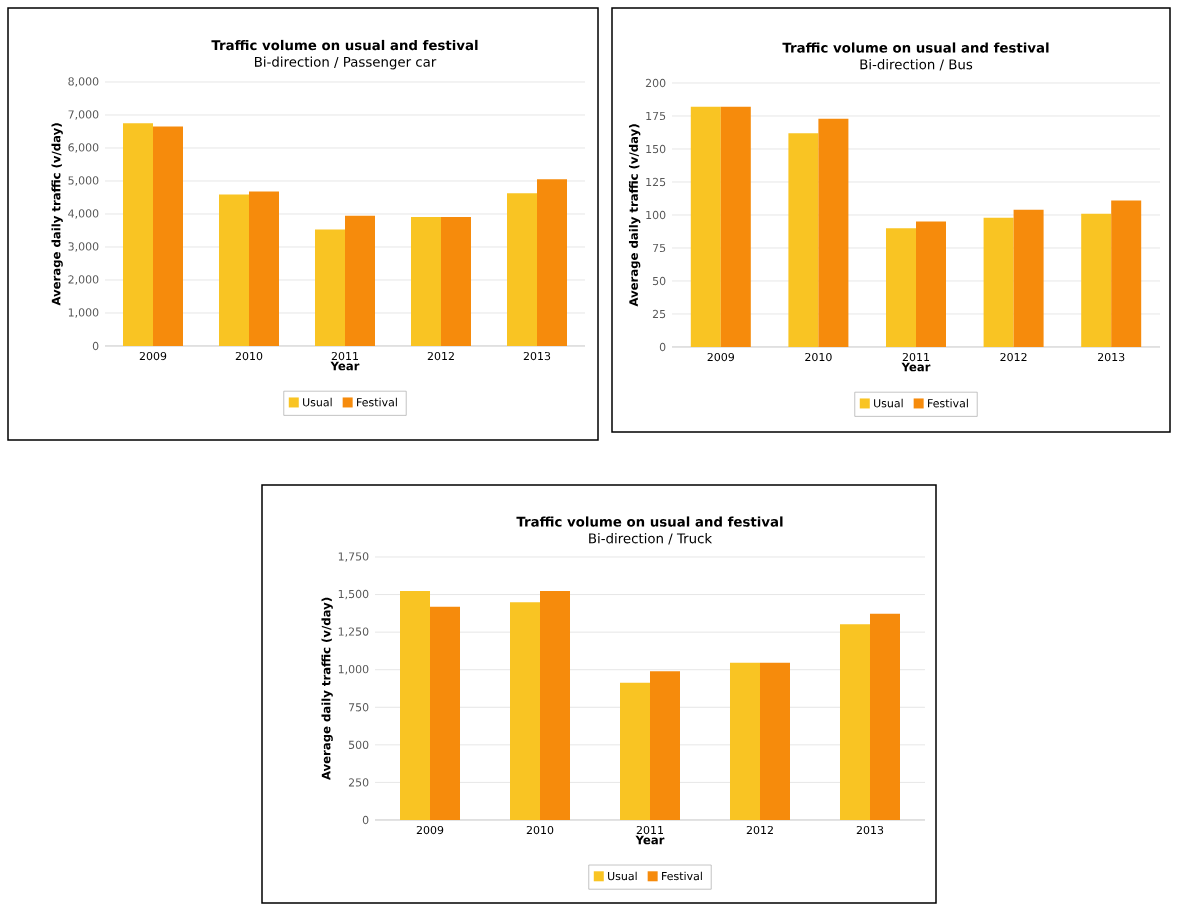 This screenshot has height=913, width=1179. What do you see at coordinates (346, 63) in the screenshot?
I see `chart-subtitle: Bi-direction / Passenger car` at bounding box center [346, 63].